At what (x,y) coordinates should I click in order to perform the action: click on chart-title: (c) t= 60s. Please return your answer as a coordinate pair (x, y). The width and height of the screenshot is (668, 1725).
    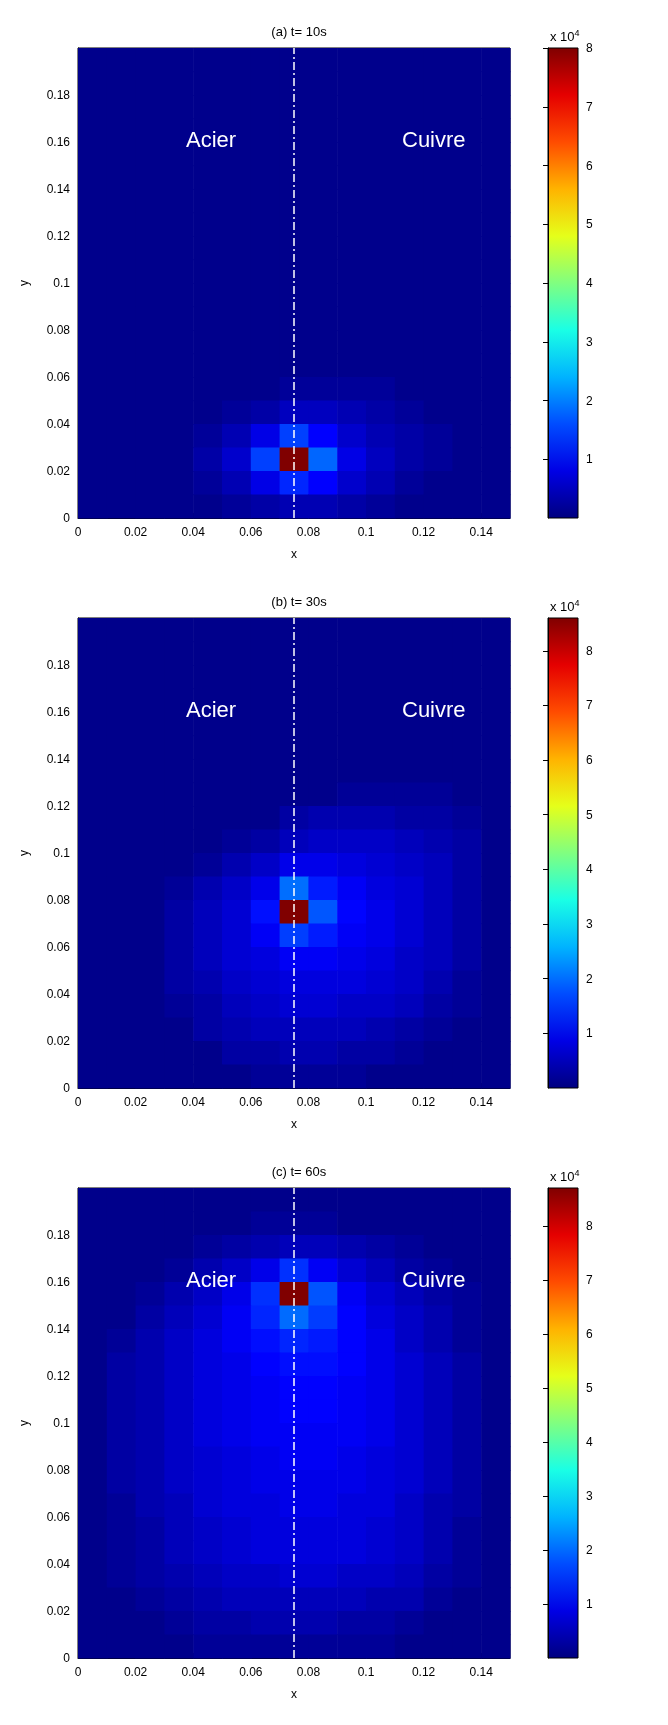
    Looking at the image, I should click on (299, 1171).